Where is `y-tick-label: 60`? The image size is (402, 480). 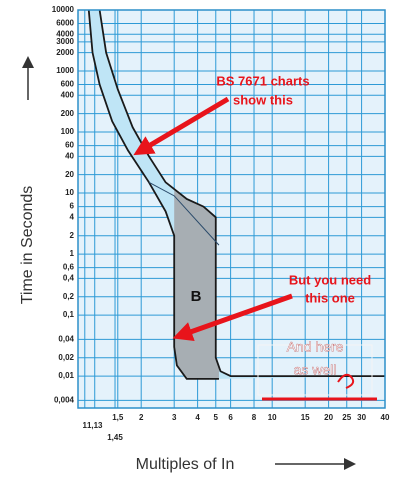
y-tick-label: 60 is located at coordinates (69, 145).